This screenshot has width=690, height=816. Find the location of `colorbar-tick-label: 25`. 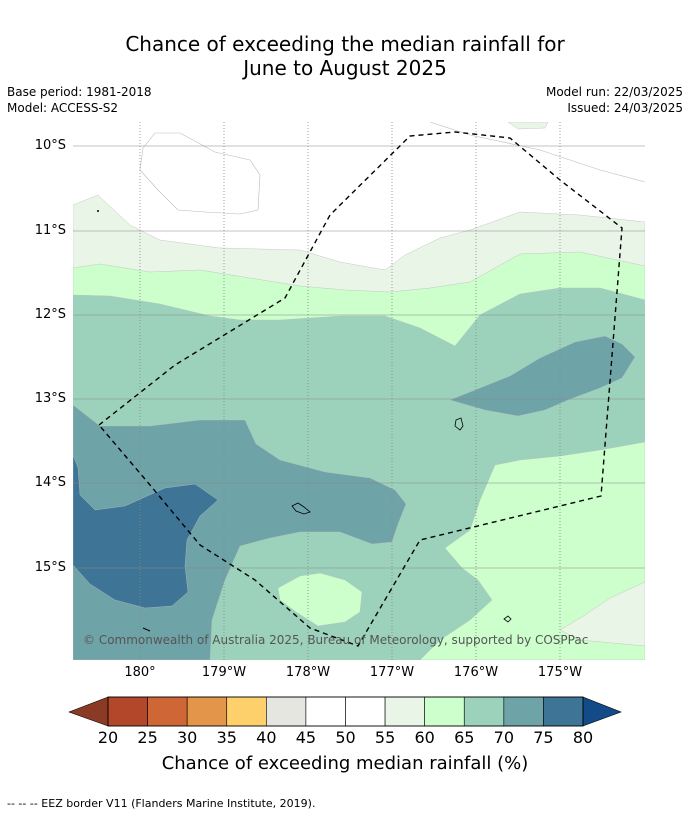

colorbar-tick-label: 25 is located at coordinates (147, 737).